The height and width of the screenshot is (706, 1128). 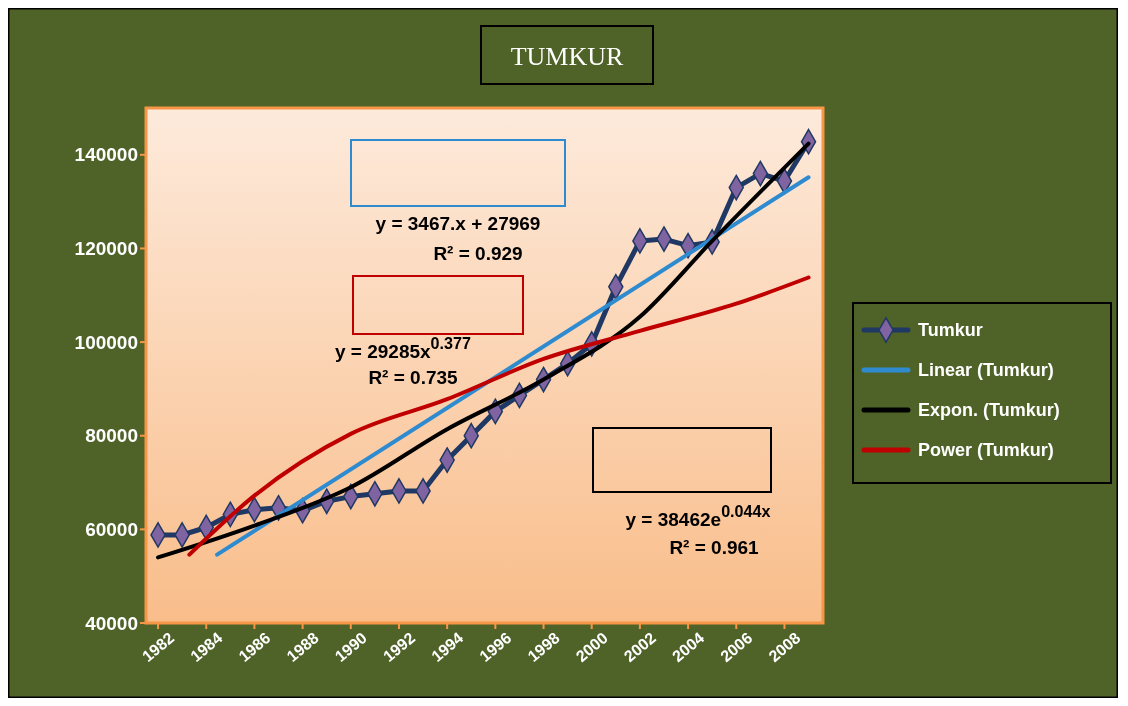 I want to click on legend-label: Linear (Tumkur), so click(x=986, y=370).